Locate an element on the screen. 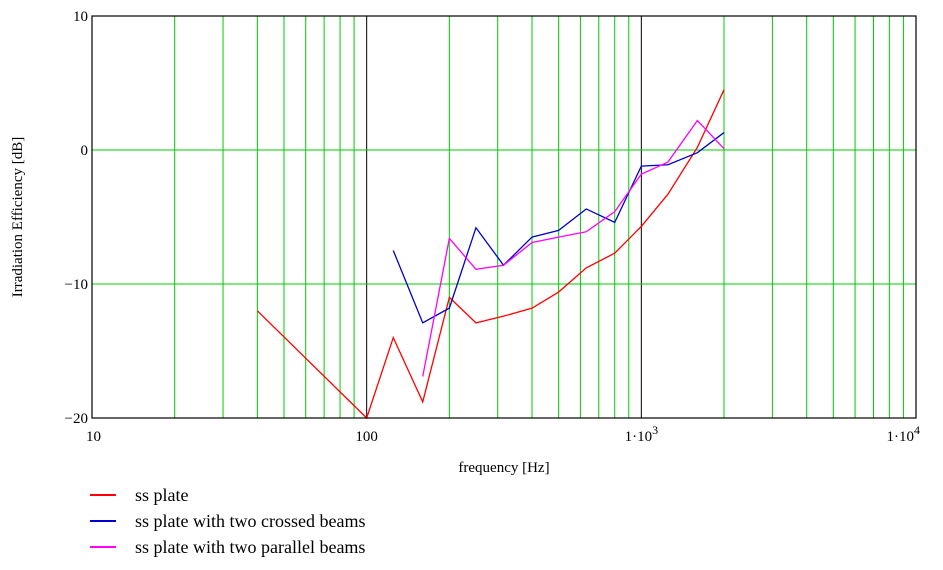 The width and height of the screenshot is (943, 570). x-tick-label: 10 is located at coordinates (93, 437).